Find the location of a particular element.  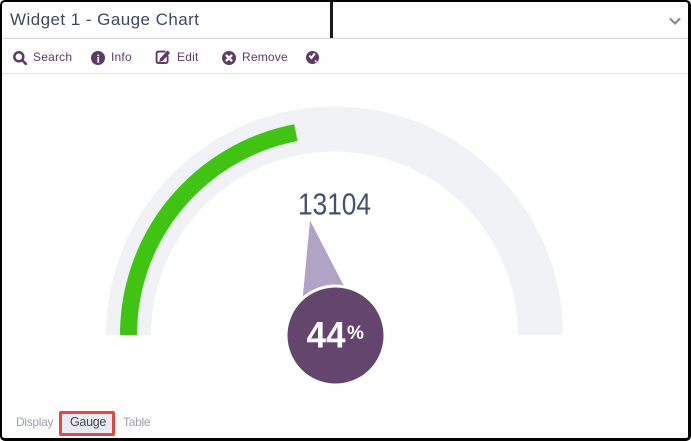

svg-text: i is located at coordinates (99, 59).